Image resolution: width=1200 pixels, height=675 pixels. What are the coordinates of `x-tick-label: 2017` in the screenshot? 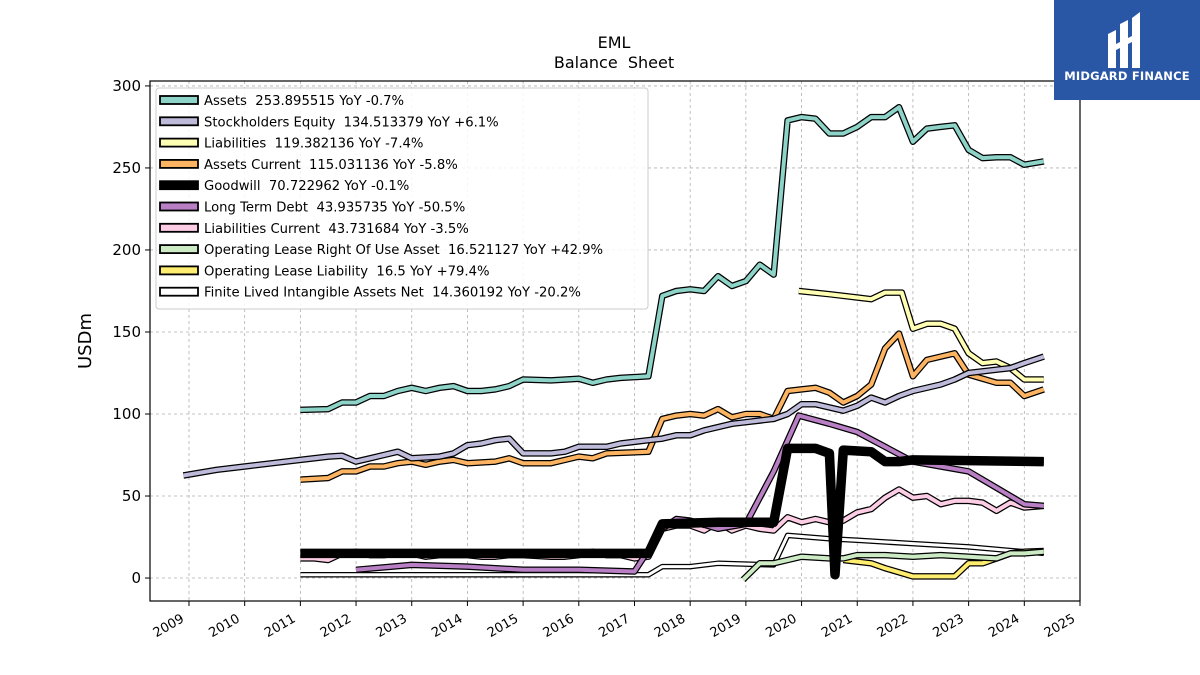 It's located at (614, 626).